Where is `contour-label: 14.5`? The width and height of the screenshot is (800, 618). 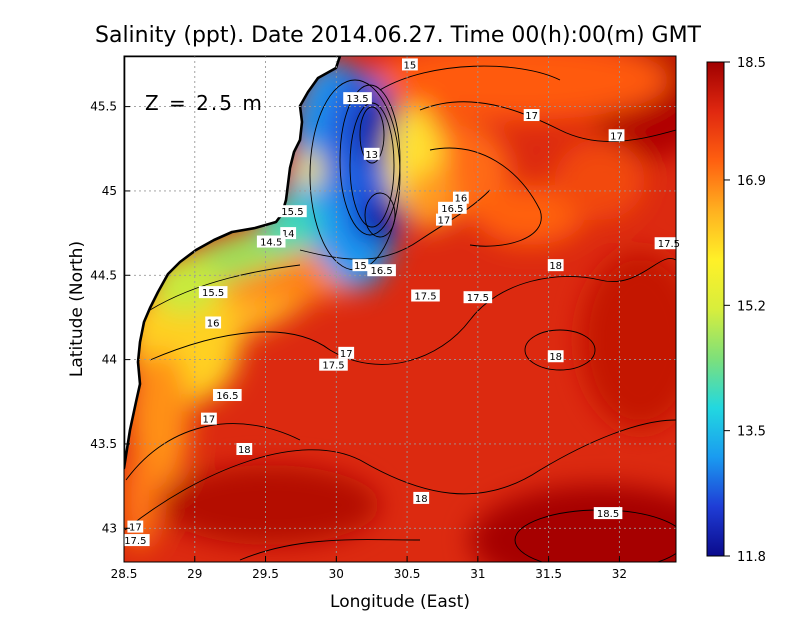 contour-label: 14.5 is located at coordinates (271, 243).